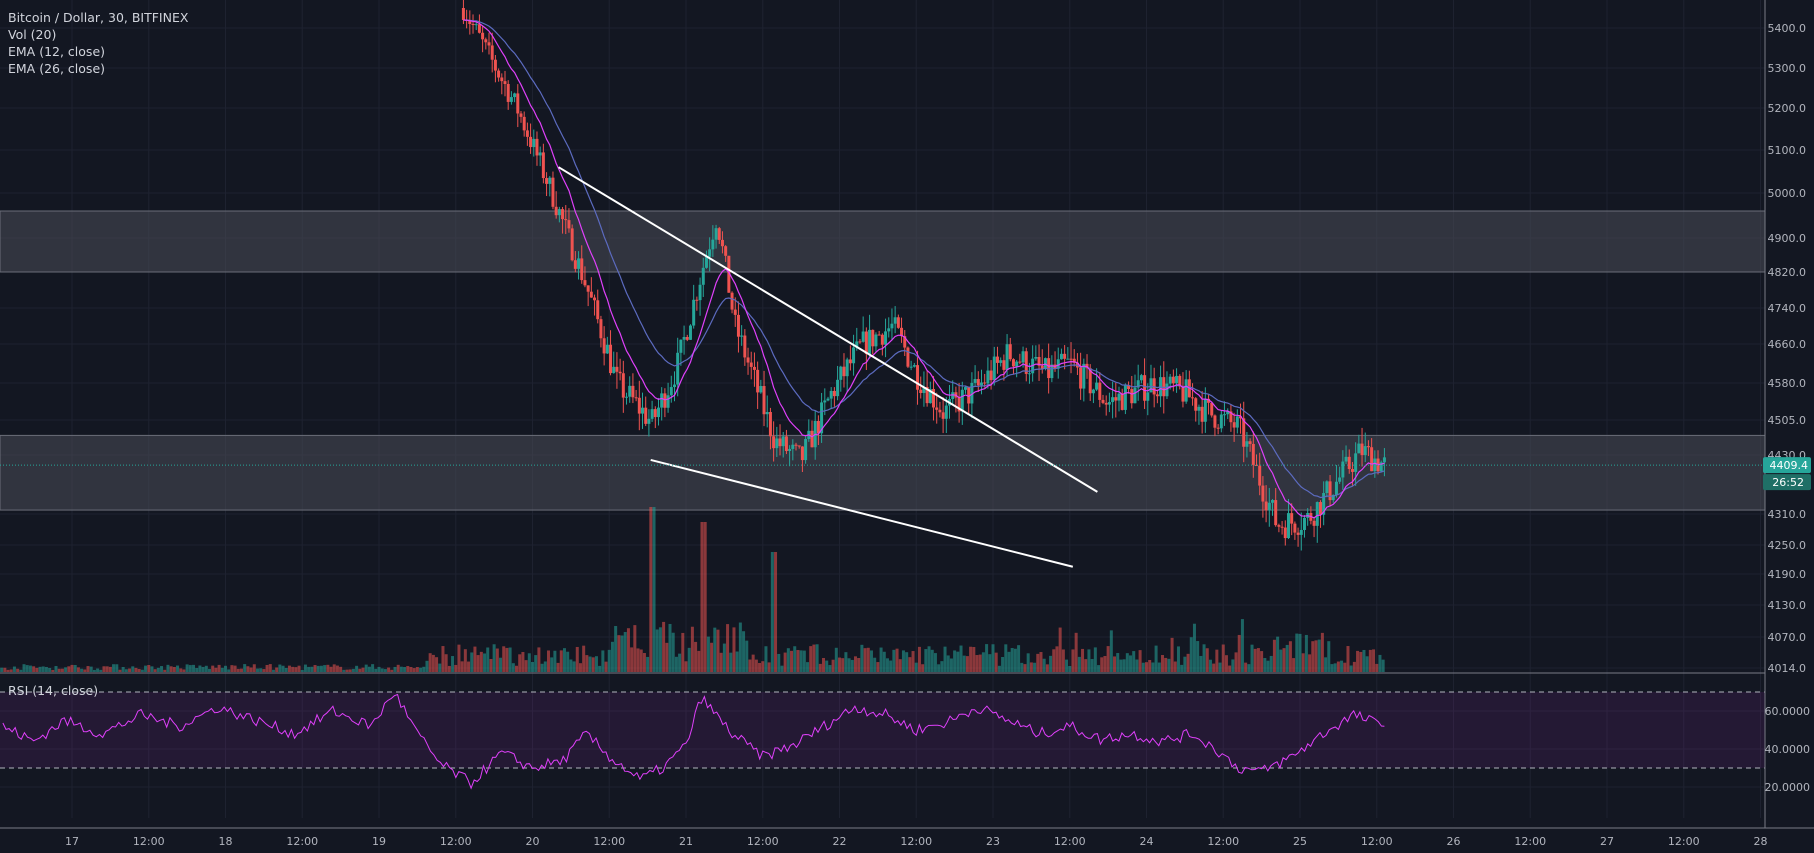 This screenshot has width=1814, height=853. Describe the element at coordinates (1787, 68) in the screenshot. I see `price-tick-label: 5300.0` at that location.